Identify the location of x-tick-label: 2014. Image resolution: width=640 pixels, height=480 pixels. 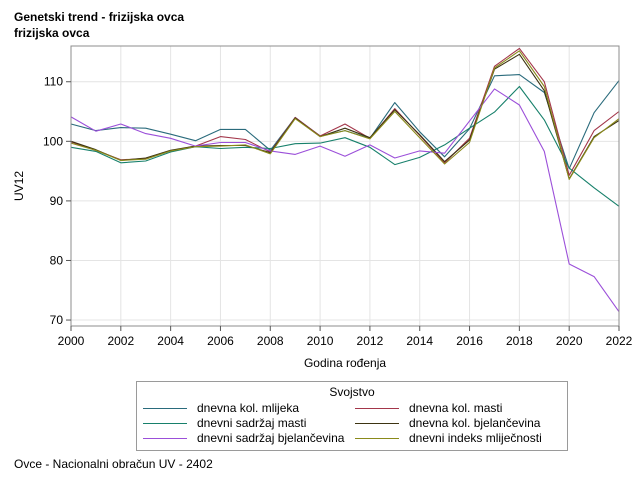
(419, 341).